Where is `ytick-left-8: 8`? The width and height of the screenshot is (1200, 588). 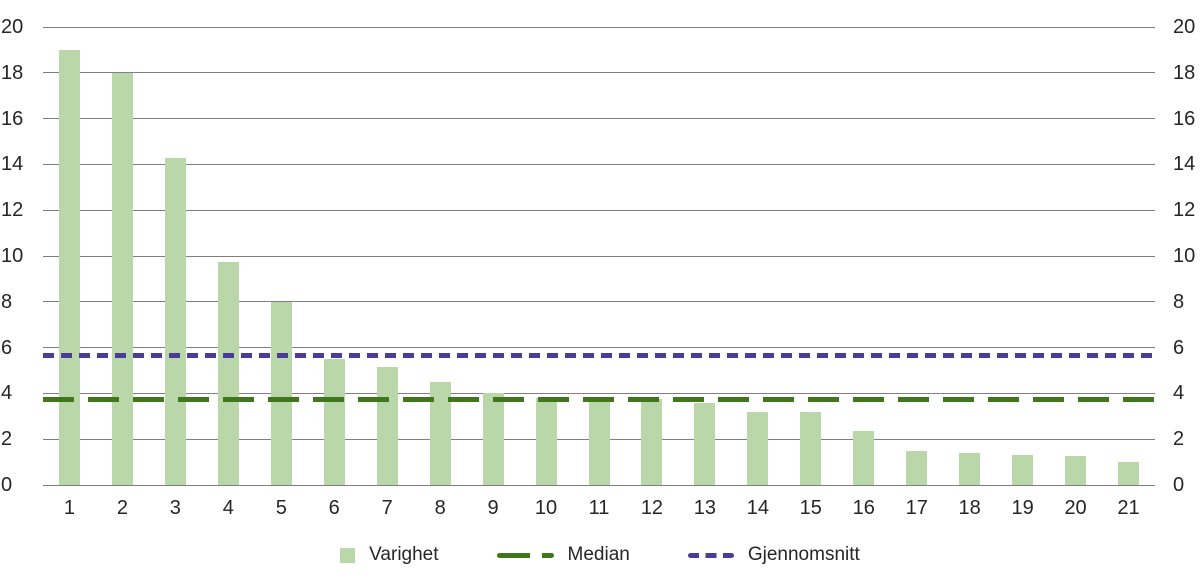
ytick-left-8: 8 is located at coordinates (7, 301).